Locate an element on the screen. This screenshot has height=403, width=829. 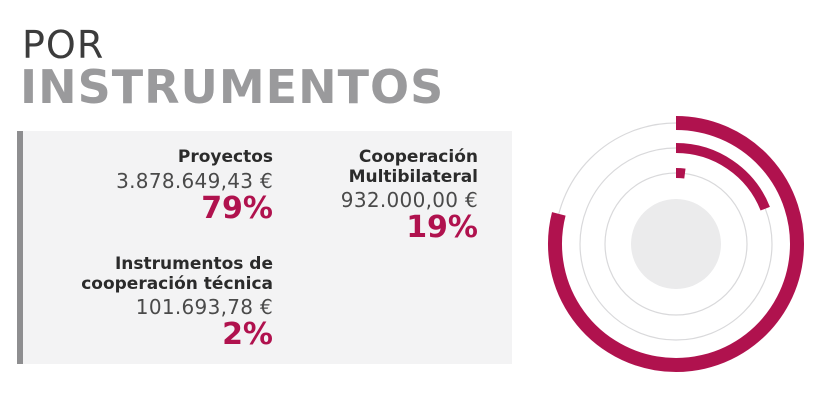
instrument-percent: 79% is located at coordinates (237, 208).